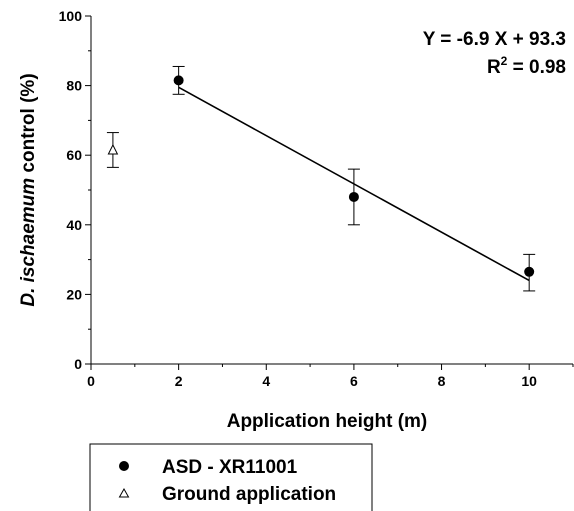 The height and width of the screenshot is (511, 574). I want to click on x-ticks: 0 2 4 6 8 10, so click(330, 376).